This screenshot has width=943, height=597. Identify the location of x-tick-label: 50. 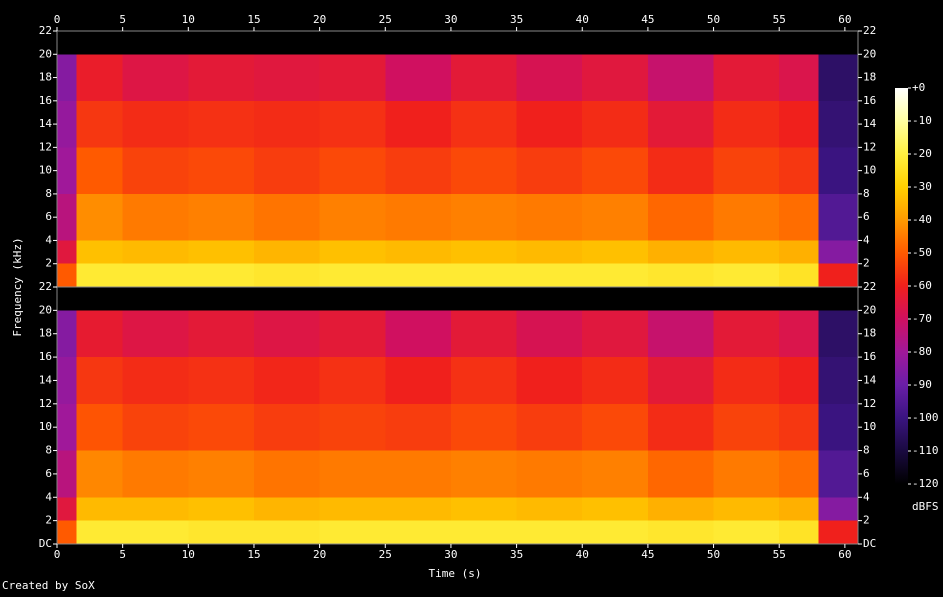
(713, 554).